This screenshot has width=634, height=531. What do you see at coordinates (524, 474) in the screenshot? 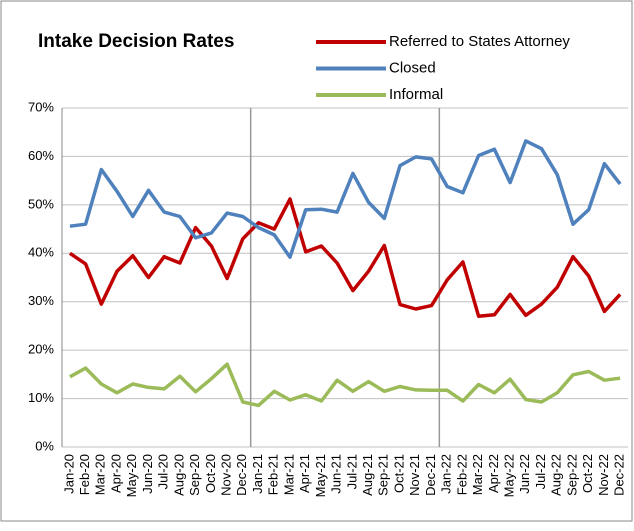
I see `x-tick-label: Jun-22` at bounding box center [524, 474].